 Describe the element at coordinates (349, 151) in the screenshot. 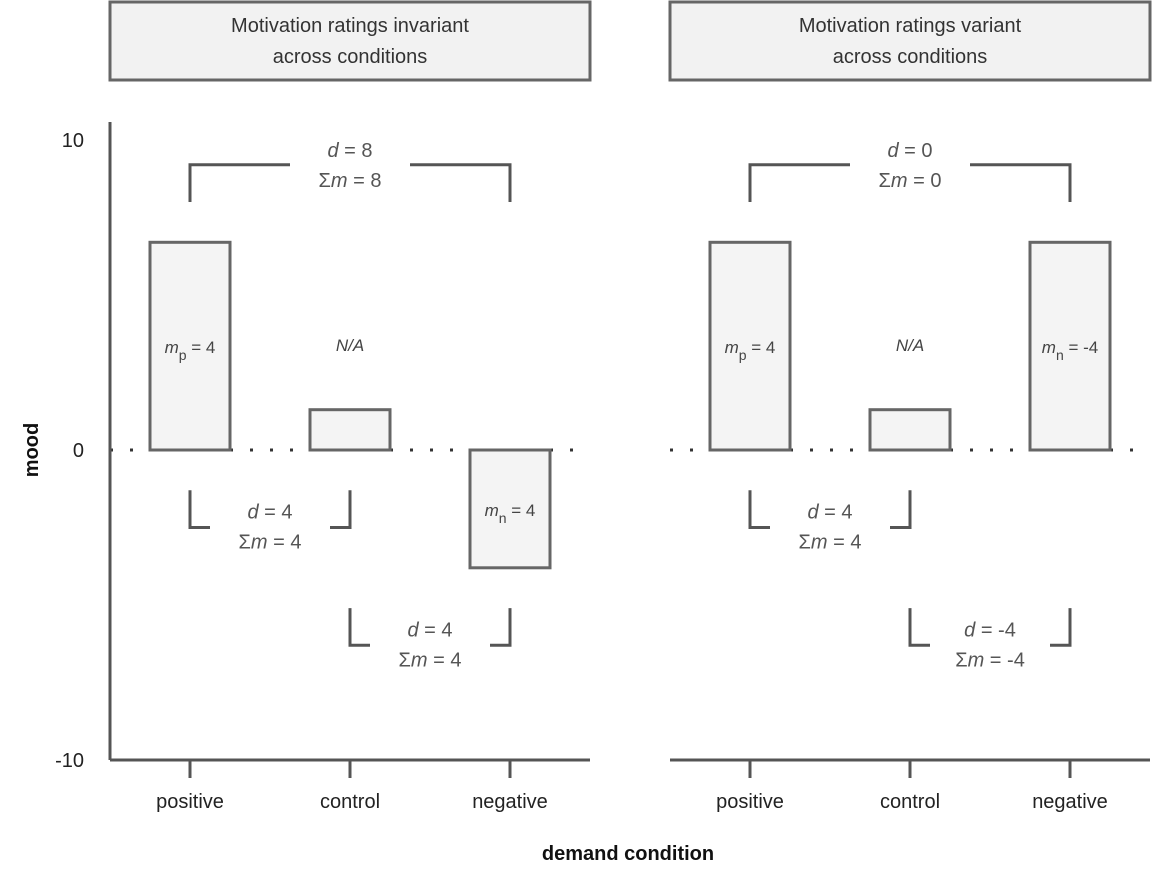

I see `bracket-d-label: d = 8` at that location.